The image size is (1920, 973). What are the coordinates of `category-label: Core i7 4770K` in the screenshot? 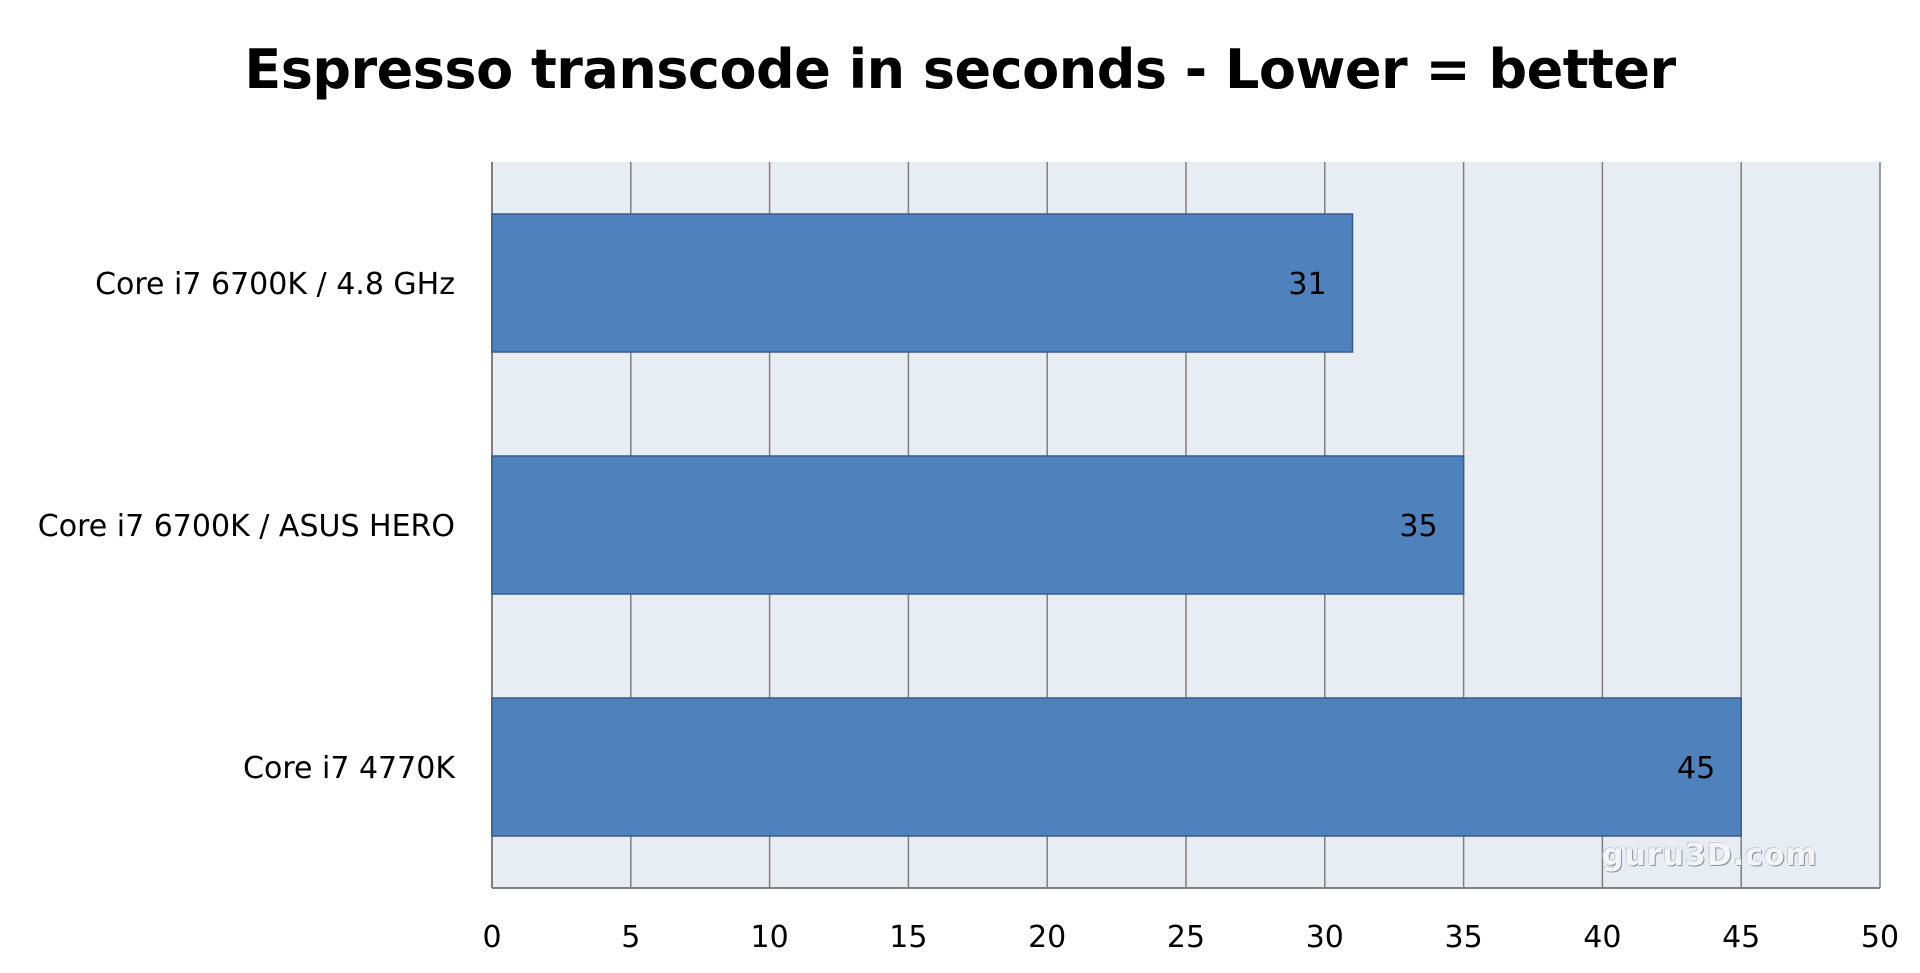 It's located at (349, 768).